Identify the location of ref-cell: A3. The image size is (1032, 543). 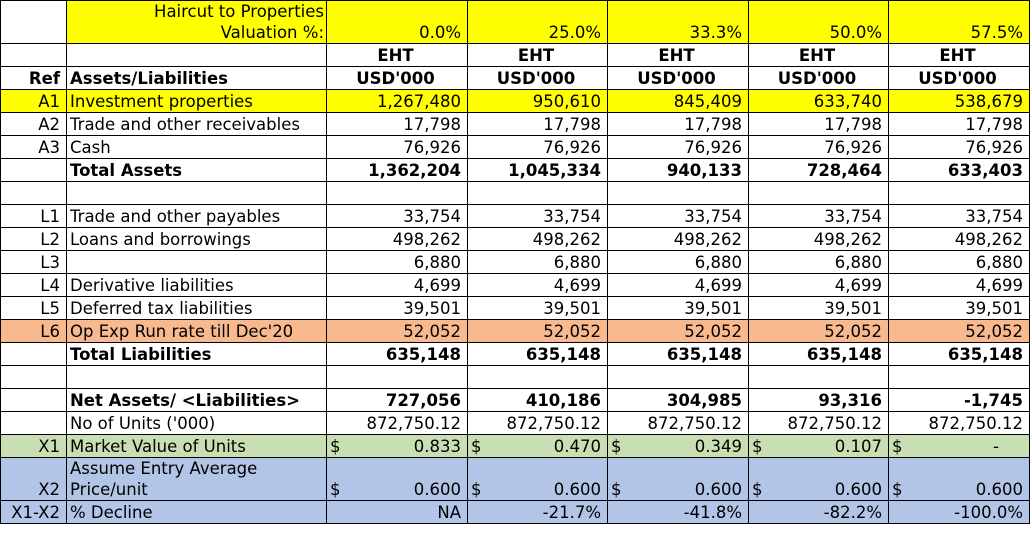
(33, 147).